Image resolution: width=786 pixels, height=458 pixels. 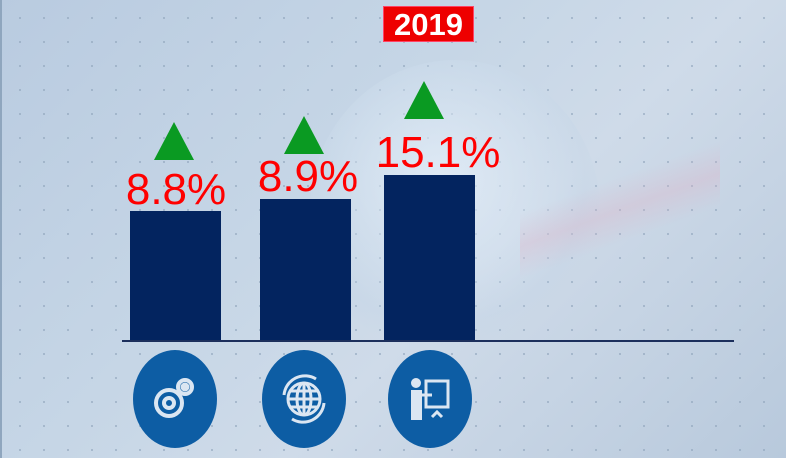 What do you see at coordinates (308, 176) in the screenshot?
I see `bar-value-label: 8.9%` at bounding box center [308, 176].